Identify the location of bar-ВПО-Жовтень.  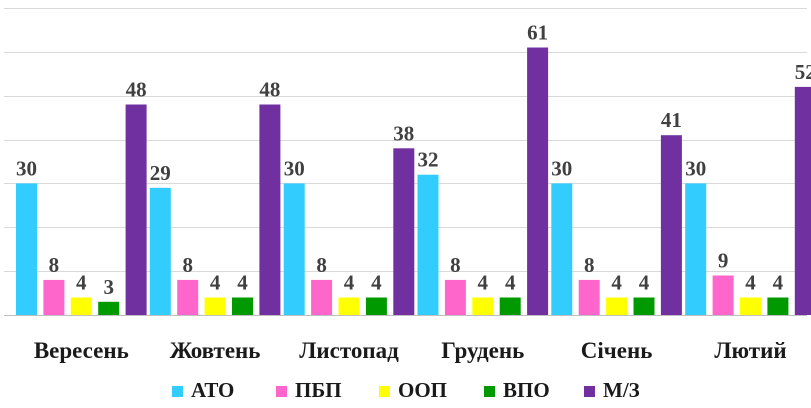
(242, 306).